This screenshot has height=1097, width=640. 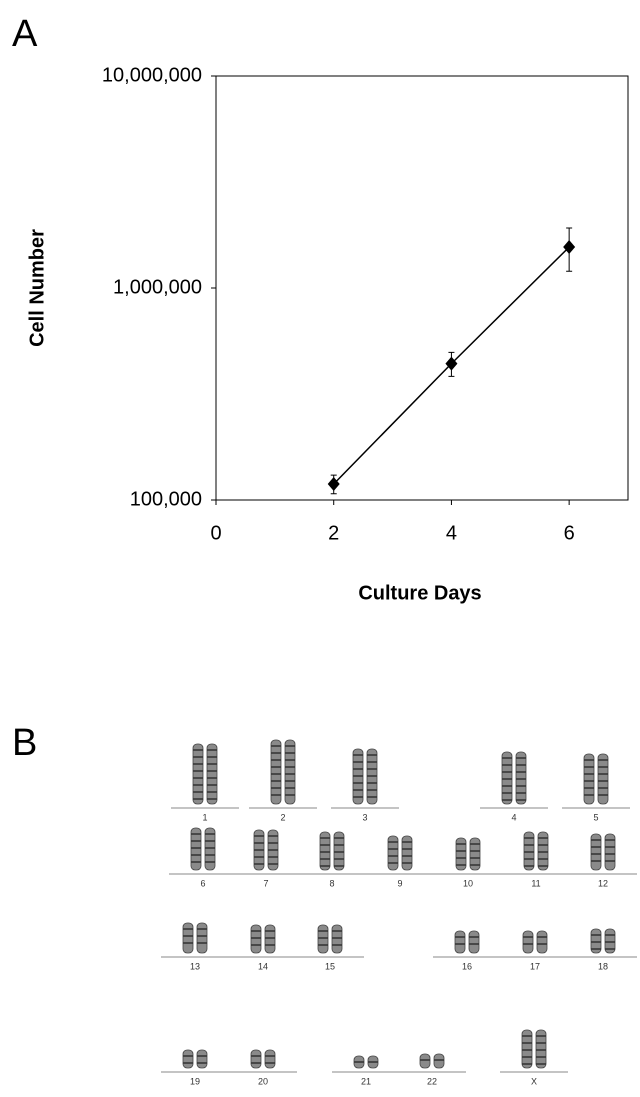 I want to click on chromosome-pair: 18, so click(x=603, y=949).